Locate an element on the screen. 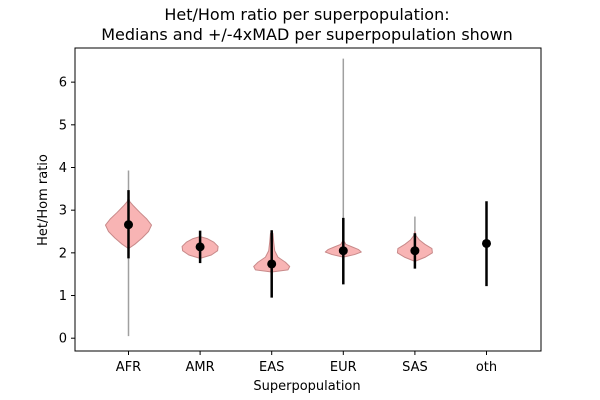 The width and height of the screenshot is (600, 400). y-tick-label: 4 is located at coordinates (63, 168).